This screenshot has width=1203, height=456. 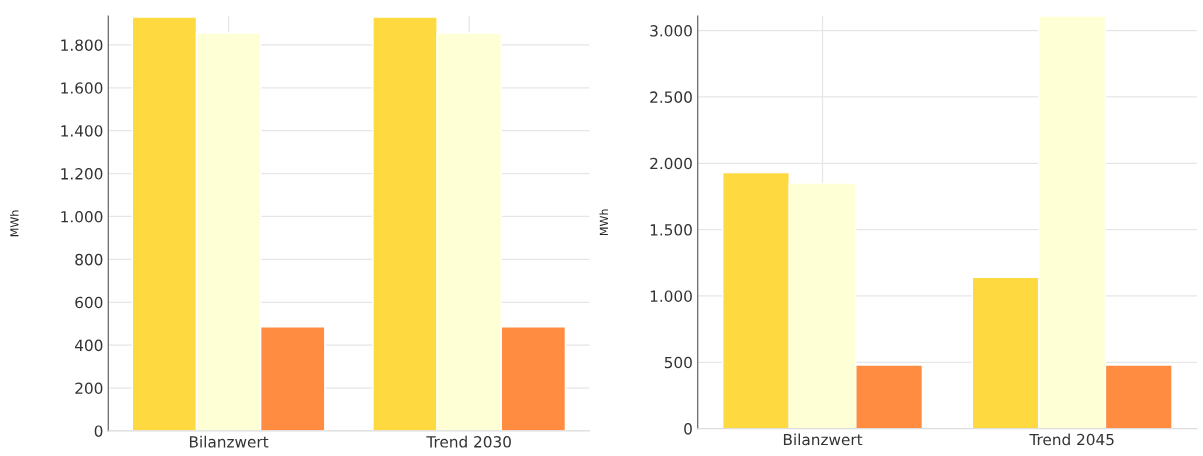 I want to click on y-tick-label: 2.500, so click(x=671, y=97).